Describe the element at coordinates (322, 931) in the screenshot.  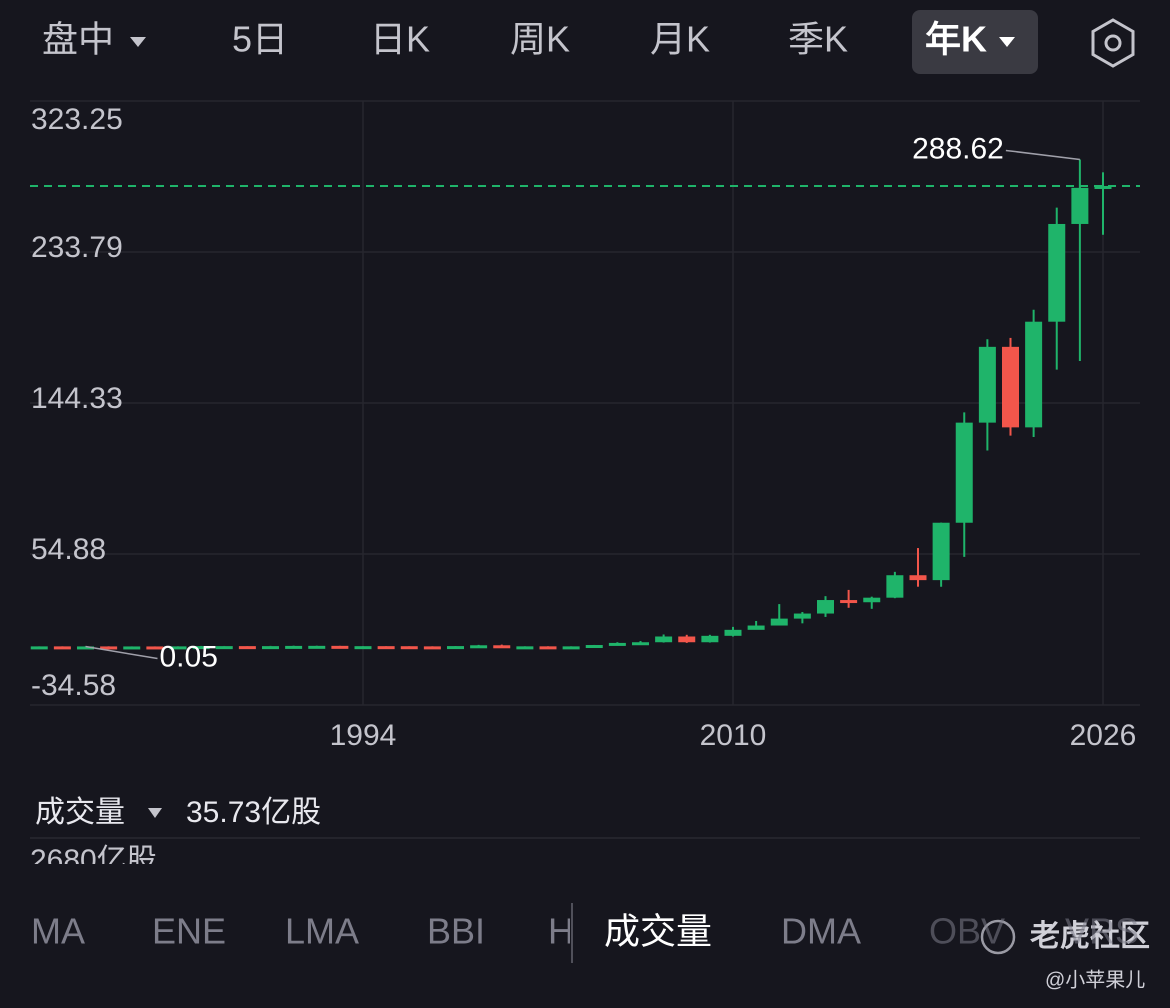
I see `indicator-tab: LMA` at that location.